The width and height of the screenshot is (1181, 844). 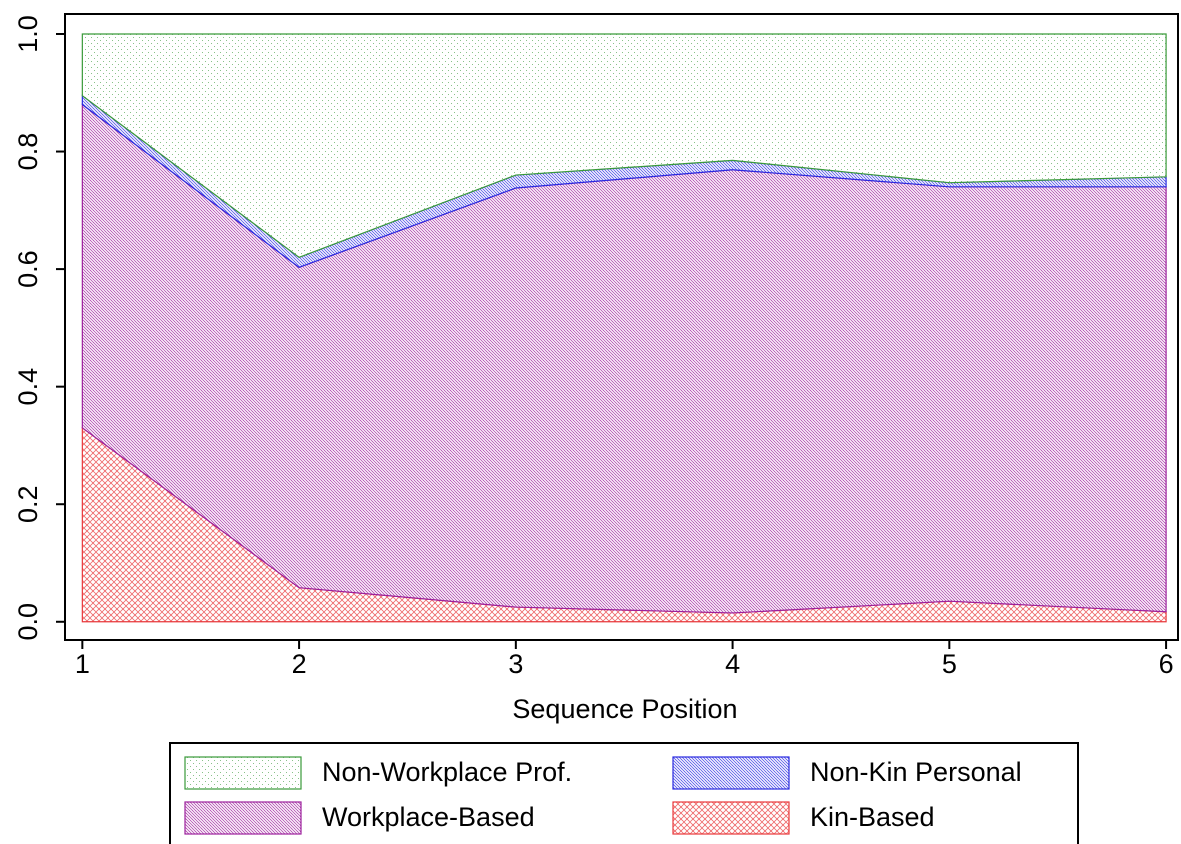 I want to click on y-tick-label: 0.8, so click(x=28, y=152).